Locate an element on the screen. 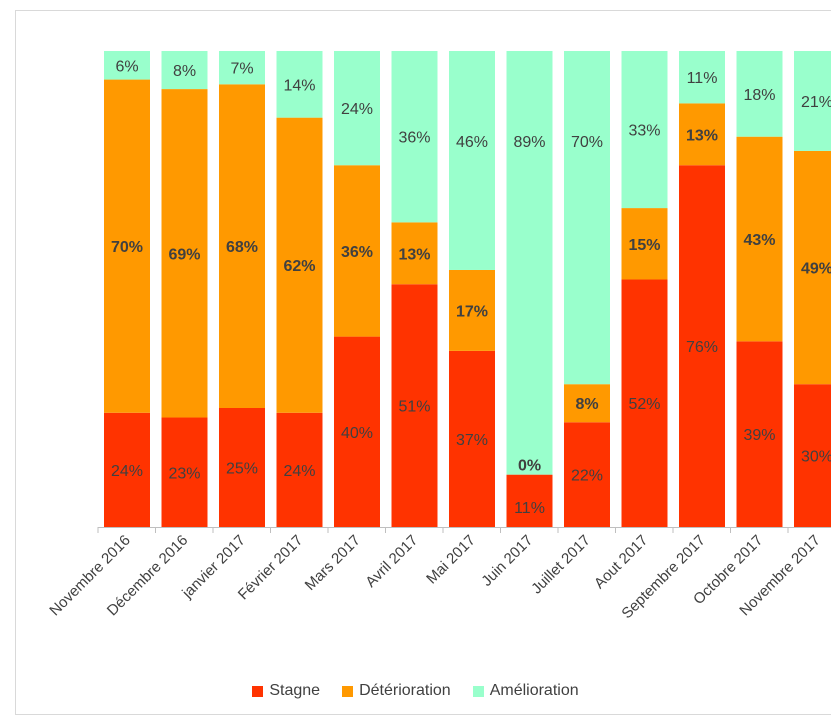 This screenshot has width=831, height=725. value-label: 14% is located at coordinates (299, 85).